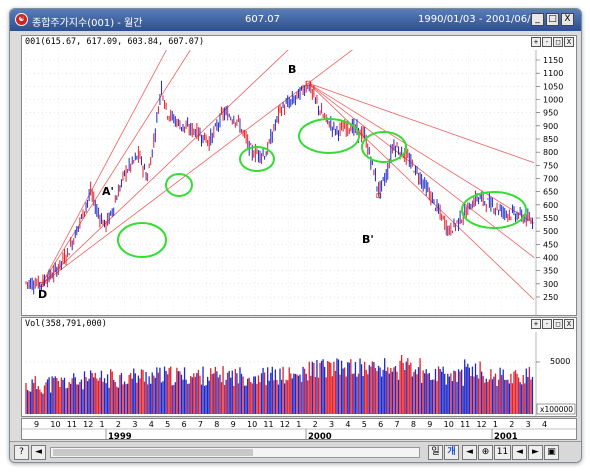 The width and height of the screenshot is (590, 473). I want to click on price-tick-label: 900, so click(550, 126).